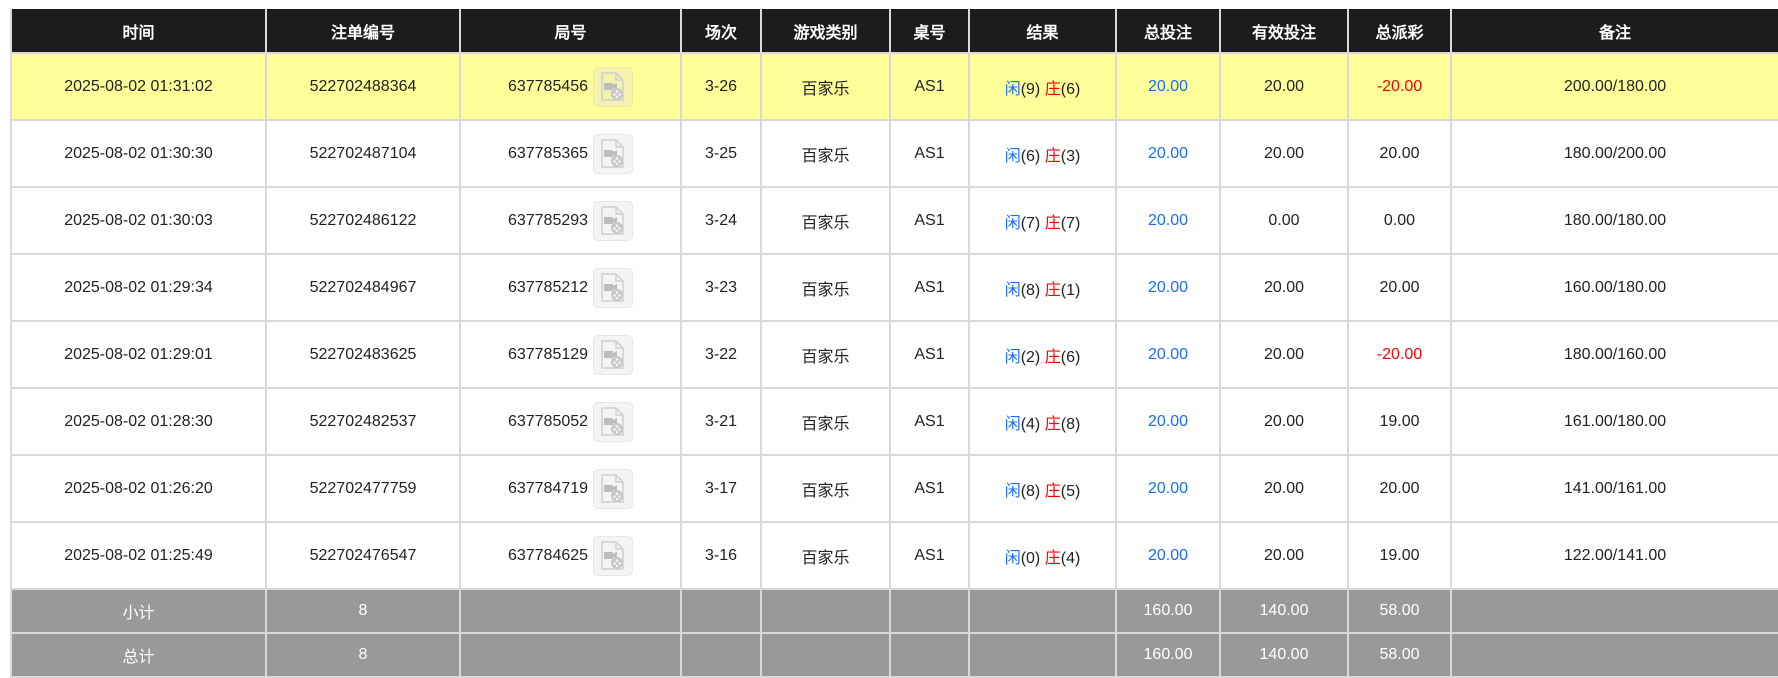 This screenshot has width=1778, height=678. Describe the element at coordinates (1042, 354) in the screenshot. I see `result-cell: 闲(2) 庄(6)` at that location.